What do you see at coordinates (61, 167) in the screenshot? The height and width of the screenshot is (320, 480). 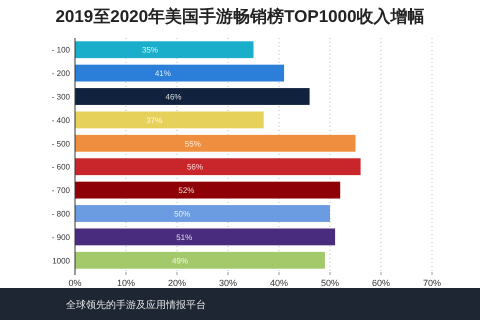 I see `y-tick-label: - 600` at bounding box center [61, 167].